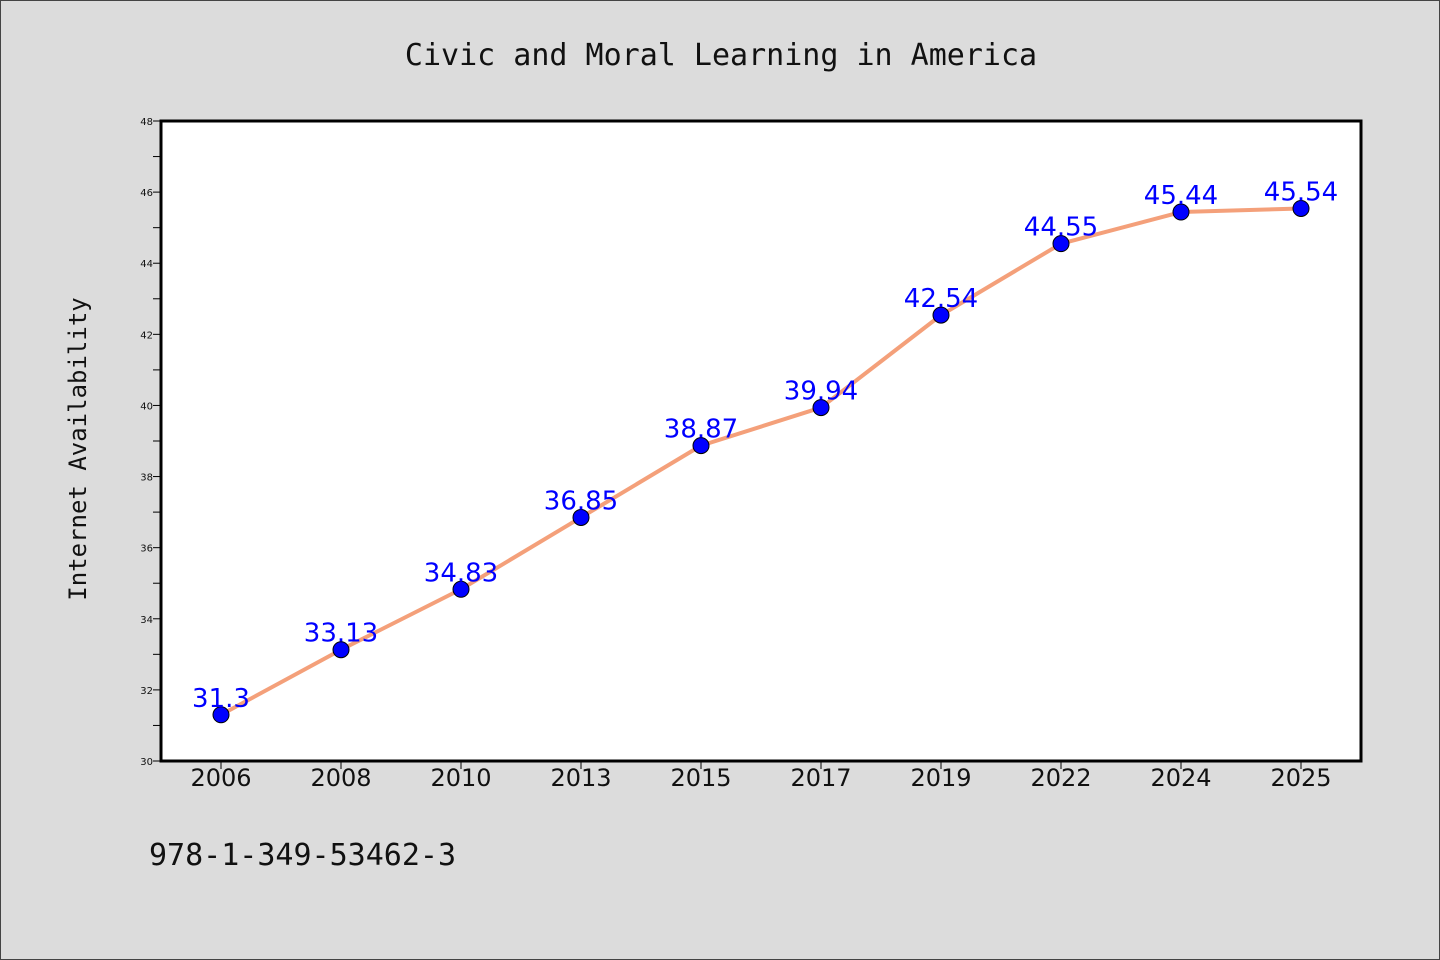 The image size is (1440, 960). Describe the element at coordinates (146, 478) in the screenshot. I see `y-tick-label: 38` at that location.